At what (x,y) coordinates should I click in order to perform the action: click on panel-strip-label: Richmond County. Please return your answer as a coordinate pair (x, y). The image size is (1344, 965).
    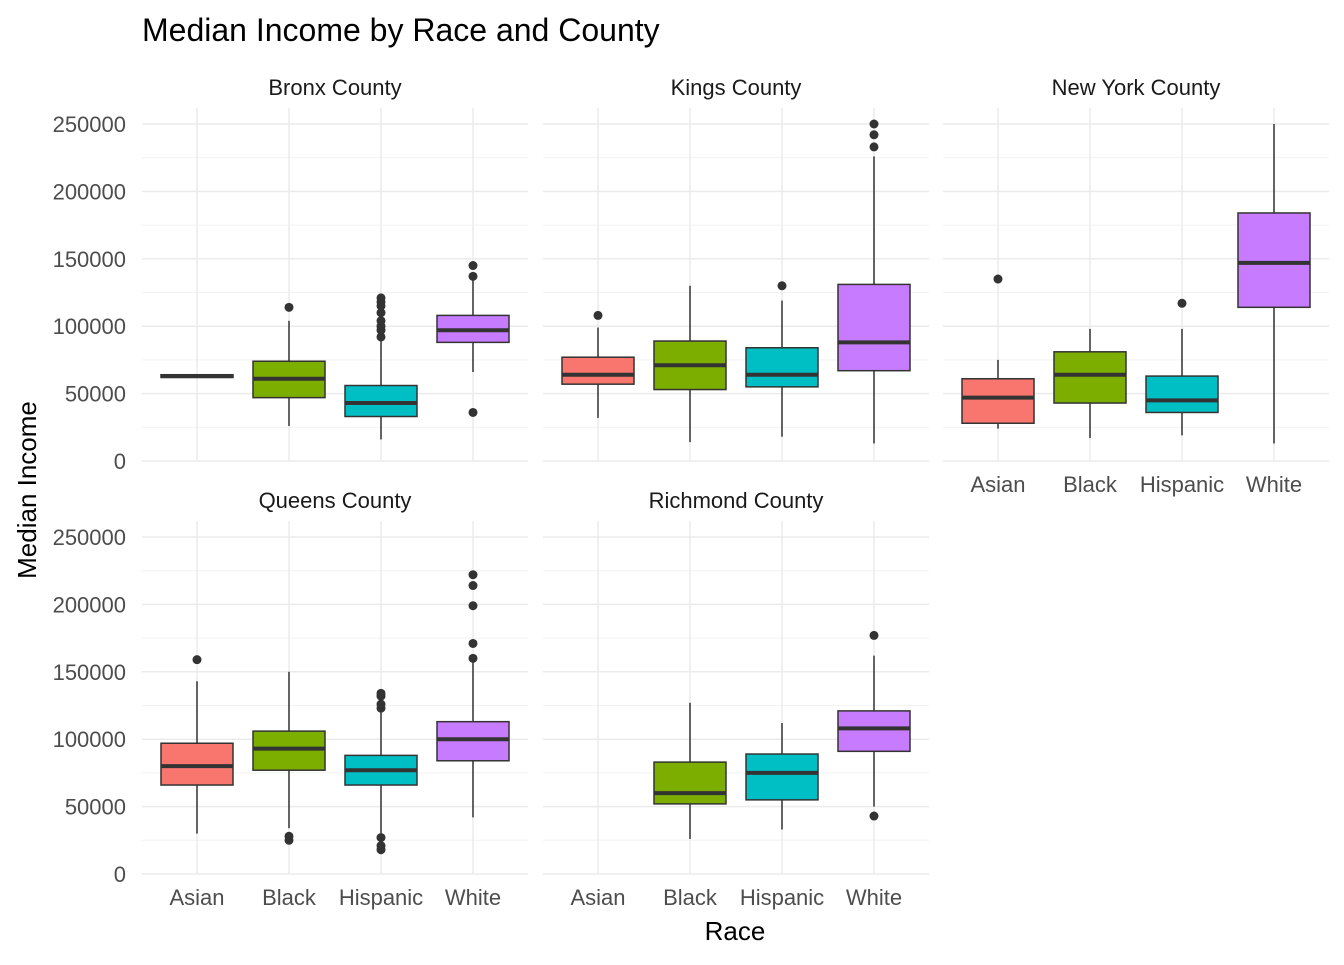
    Looking at the image, I should click on (736, 500).